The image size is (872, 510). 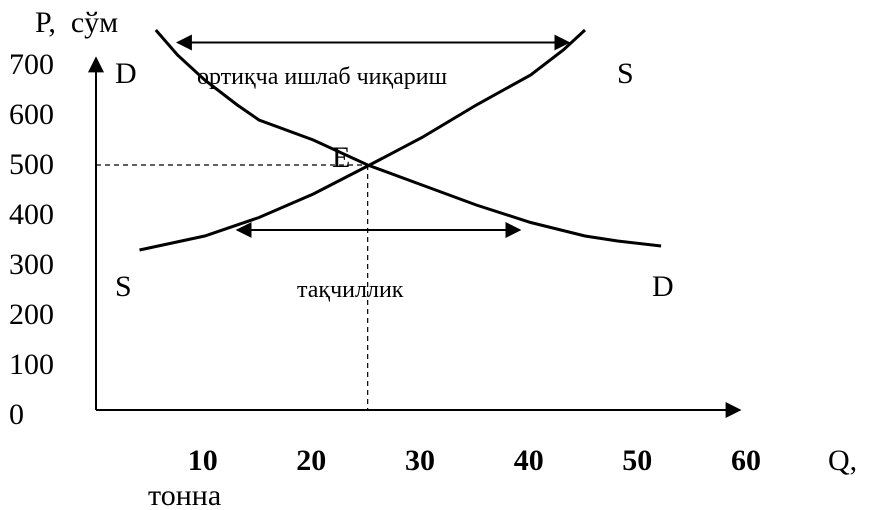 What do you see at coordinates (126, 73) in the screenshot?
I see `demand-label-top: D` at bounding box center [126, 73].